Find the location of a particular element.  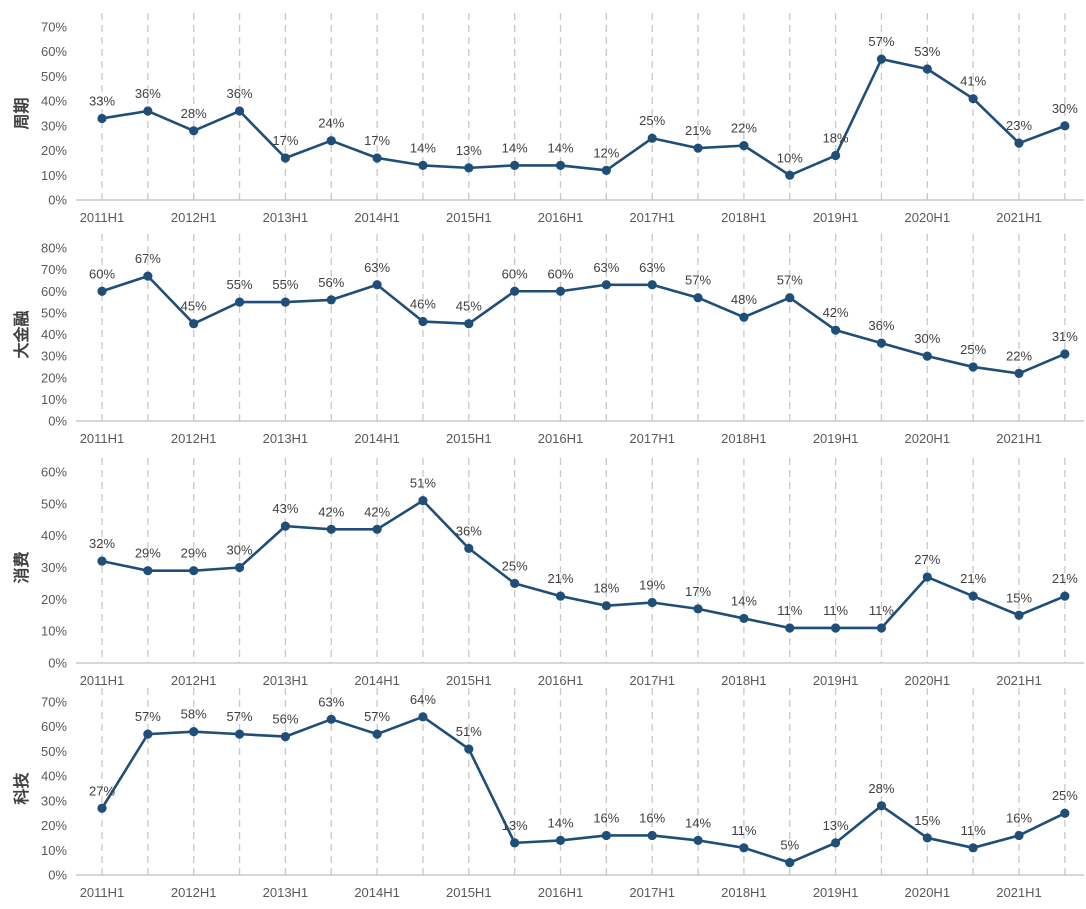

x-tick-label: 2021H1 is located at coordinates (1019, 892).